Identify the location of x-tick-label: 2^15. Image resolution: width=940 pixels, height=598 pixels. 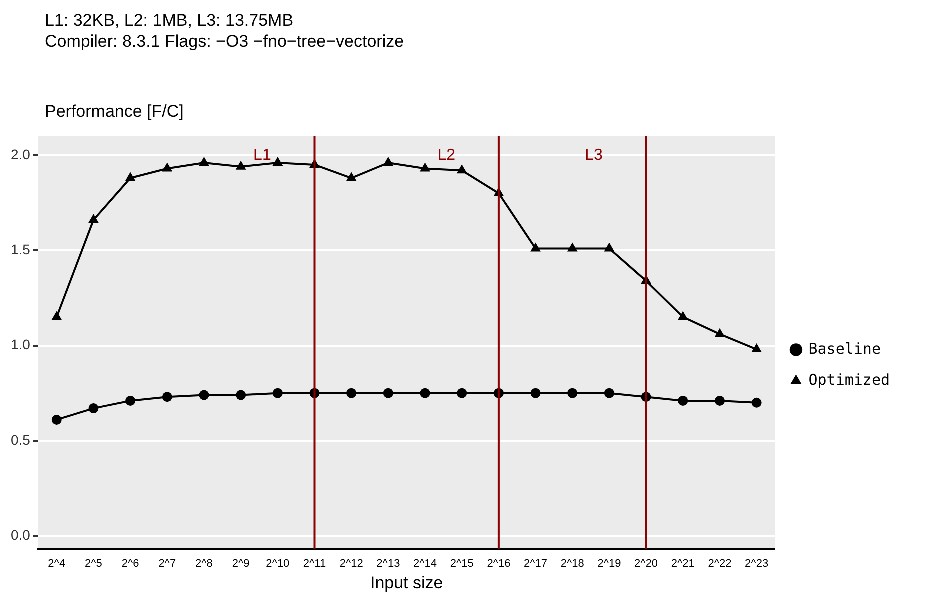
(462, 564).